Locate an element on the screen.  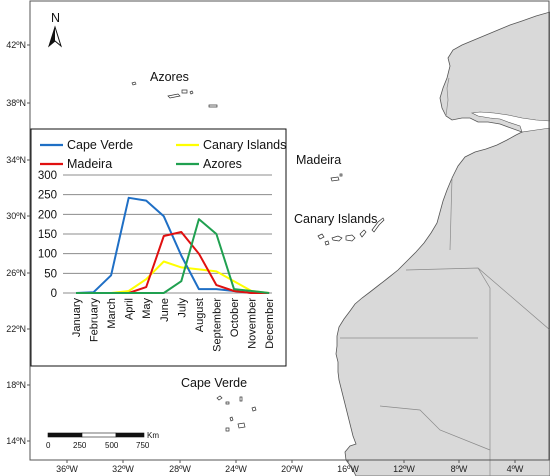
y-tick-label: 100 is located at coordinates (47, 255).